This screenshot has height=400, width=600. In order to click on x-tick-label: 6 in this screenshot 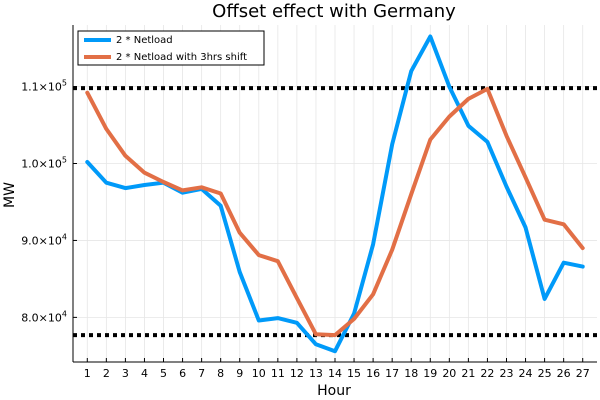, I will do `click(182, 373)`.